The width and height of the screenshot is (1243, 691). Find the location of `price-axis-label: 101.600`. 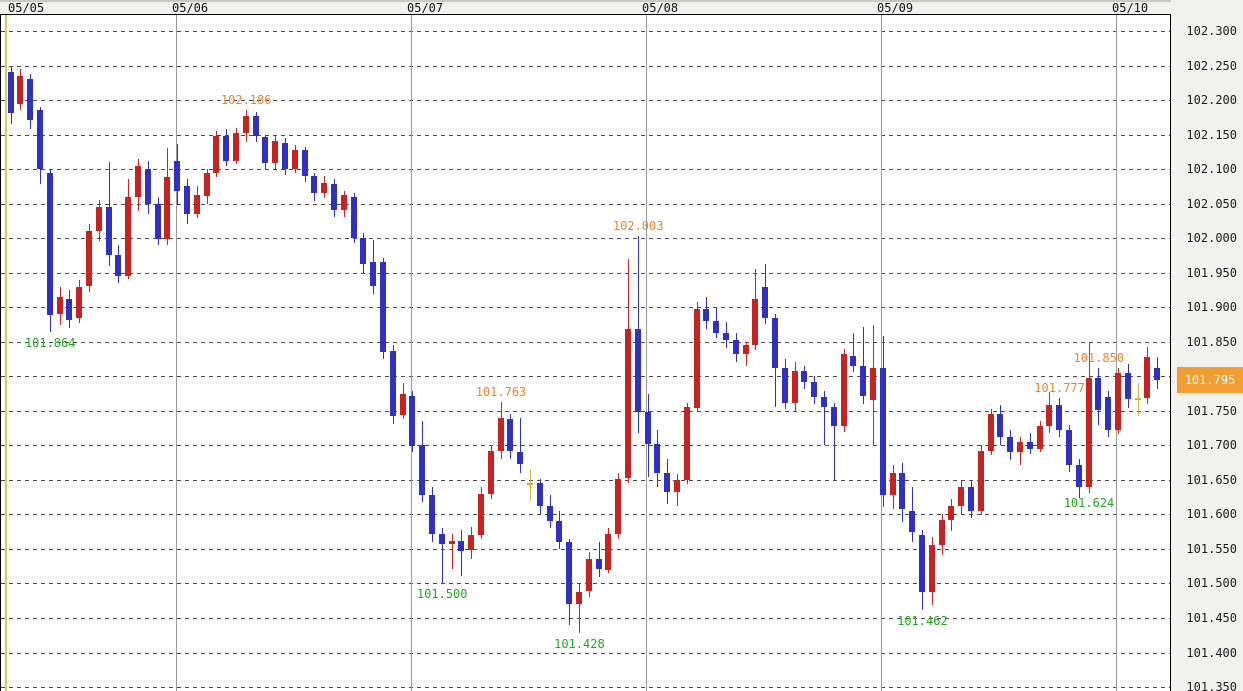

price-axis-label: 101.600 is located at coordinates (1211, 514).